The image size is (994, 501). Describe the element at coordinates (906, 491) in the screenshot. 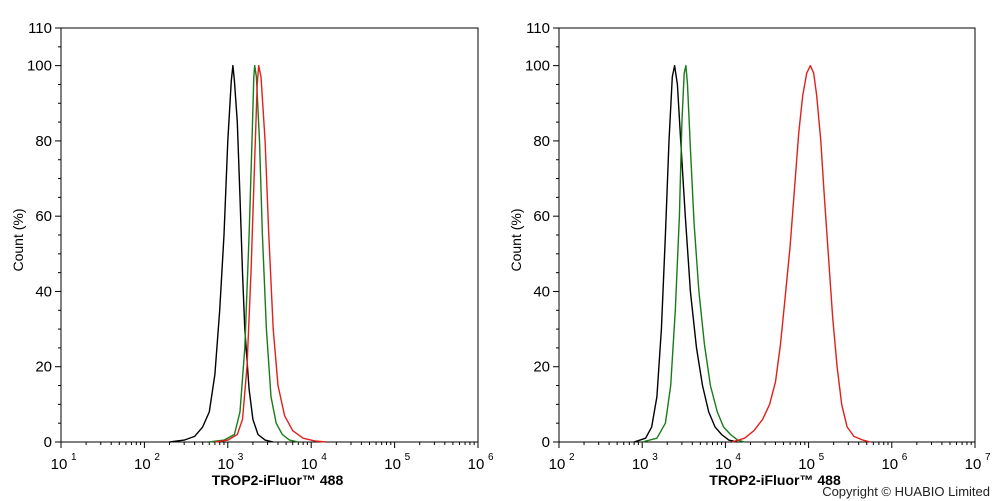

I see `copyright-text: Copyright © HUABIO Limited` at that location.